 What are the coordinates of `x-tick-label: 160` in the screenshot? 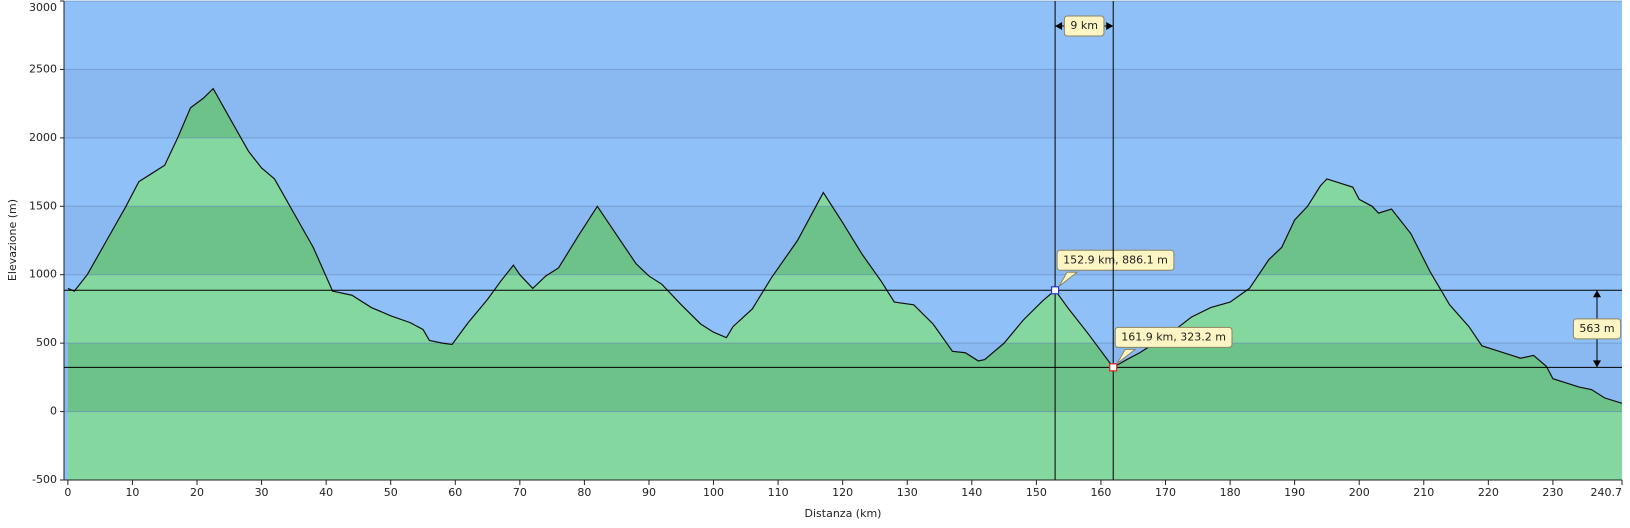 It's located at (1100, 492).